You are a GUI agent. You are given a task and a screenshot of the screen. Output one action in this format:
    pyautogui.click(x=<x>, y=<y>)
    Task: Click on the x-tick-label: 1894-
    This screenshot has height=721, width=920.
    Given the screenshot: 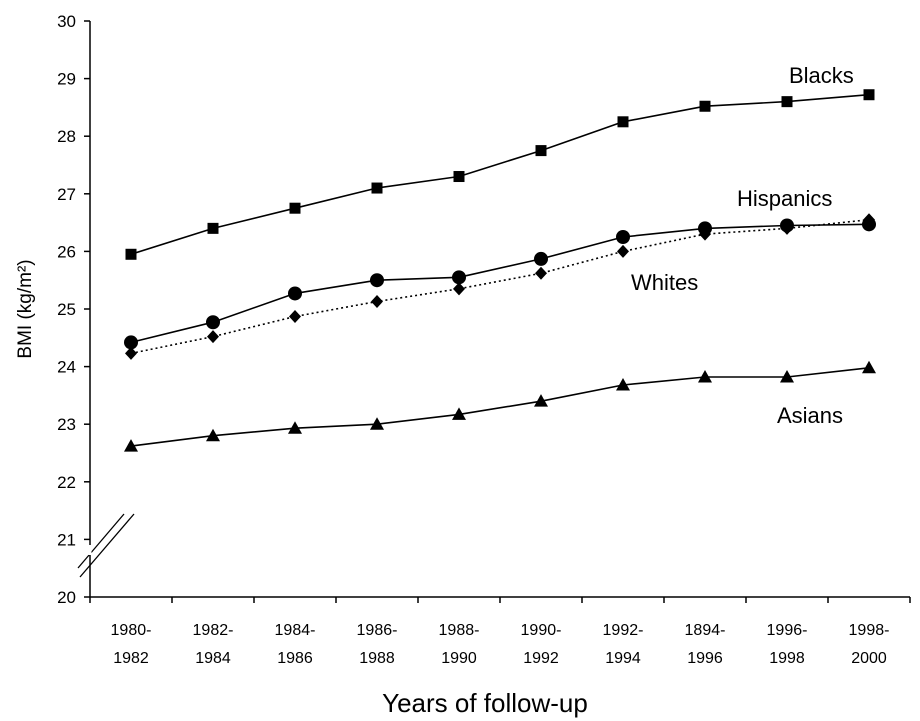 What is the action you would take?
    pyautogui.click(x=705, y=630)
    